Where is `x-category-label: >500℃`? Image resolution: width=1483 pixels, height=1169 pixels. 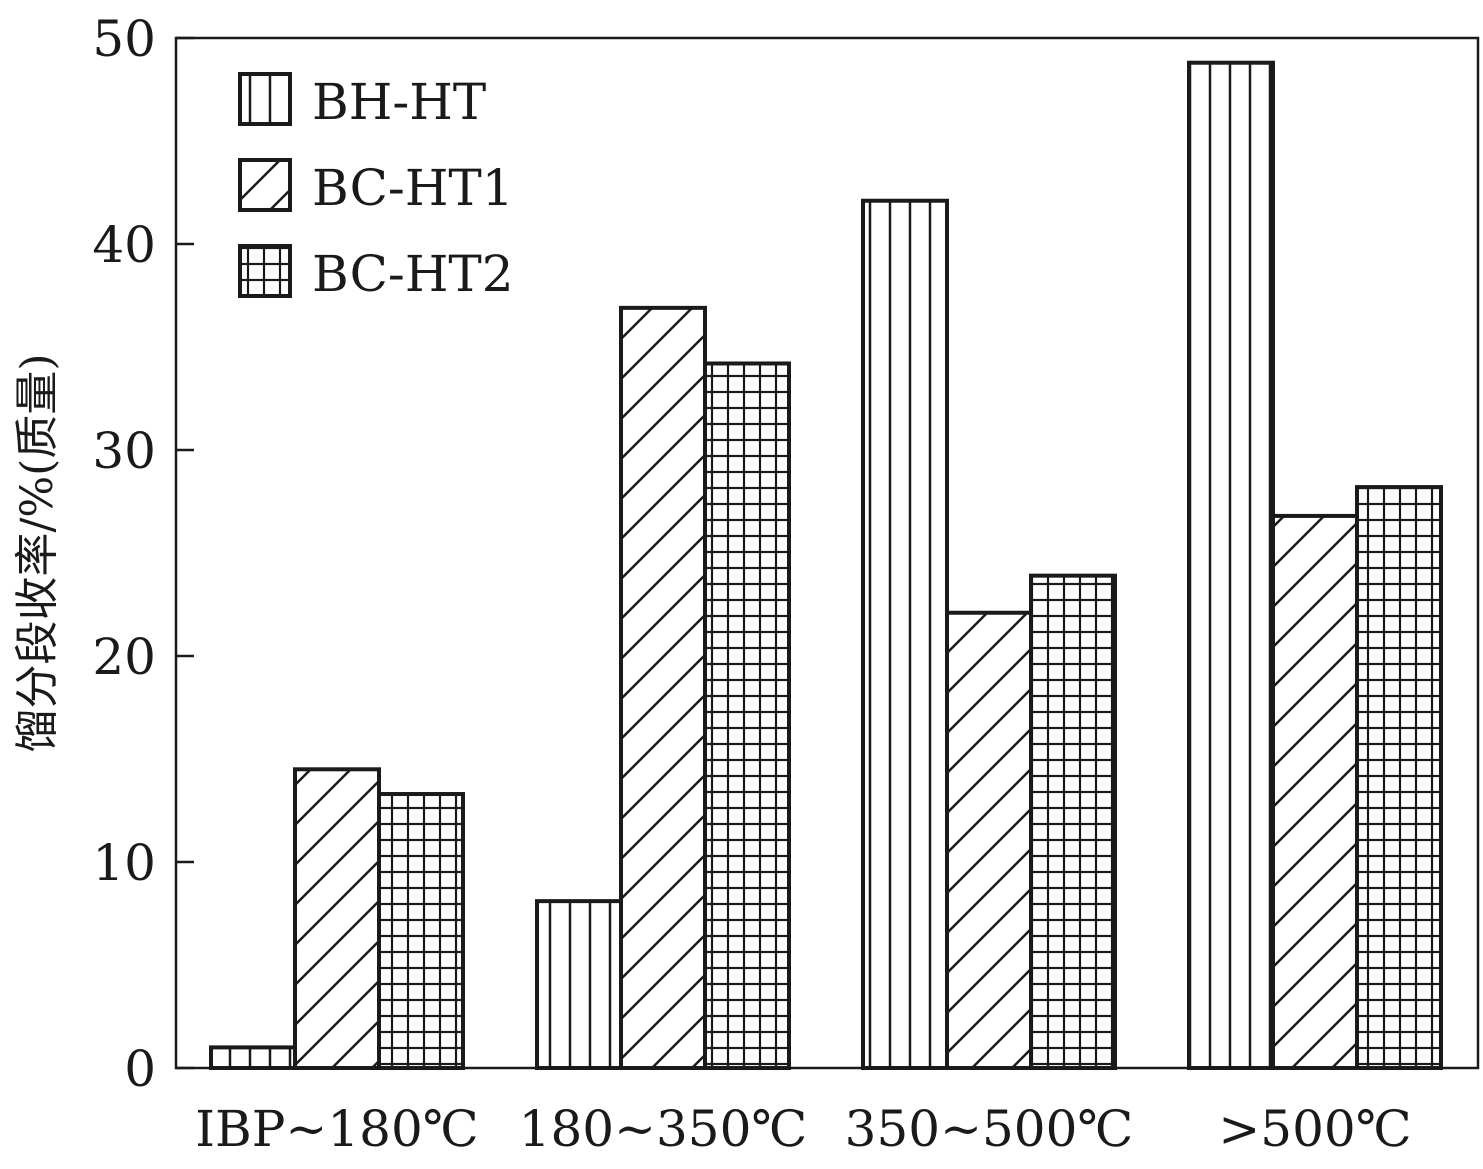
x-category-label: >500℃ is located at coordinates (1314, 1129).